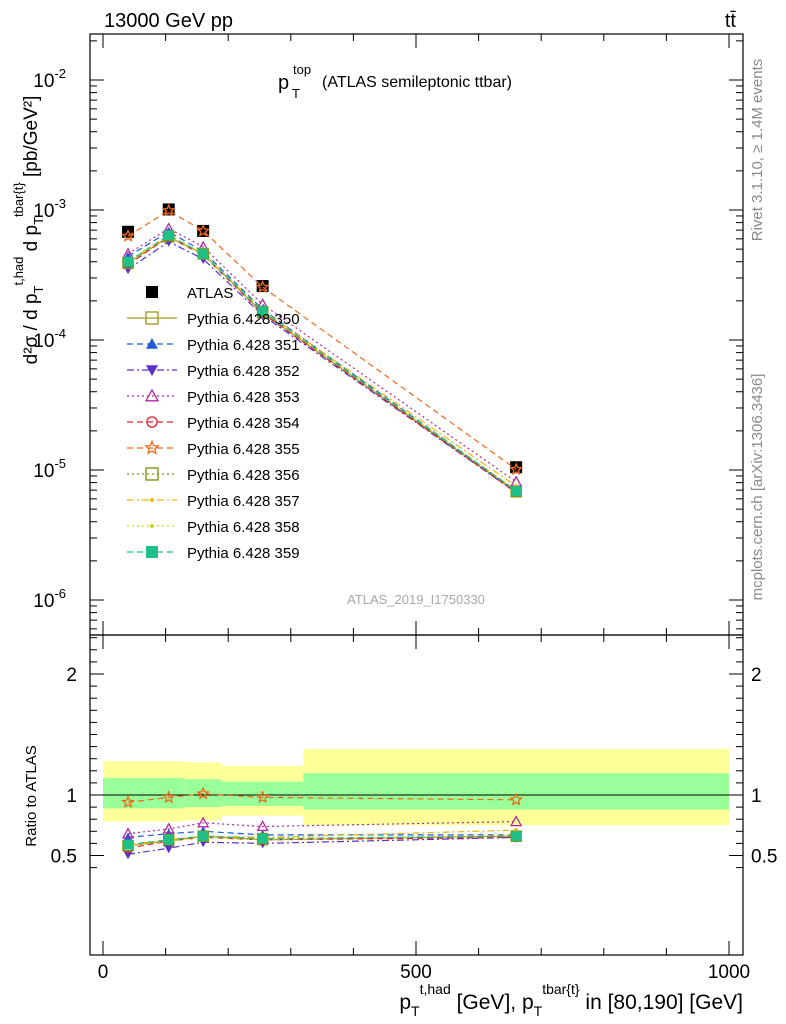  What do you see at coordinates (103, 972) in the screenshot?
I see `ratio-x-tick-label: 0` at bounding box center [103, 972].